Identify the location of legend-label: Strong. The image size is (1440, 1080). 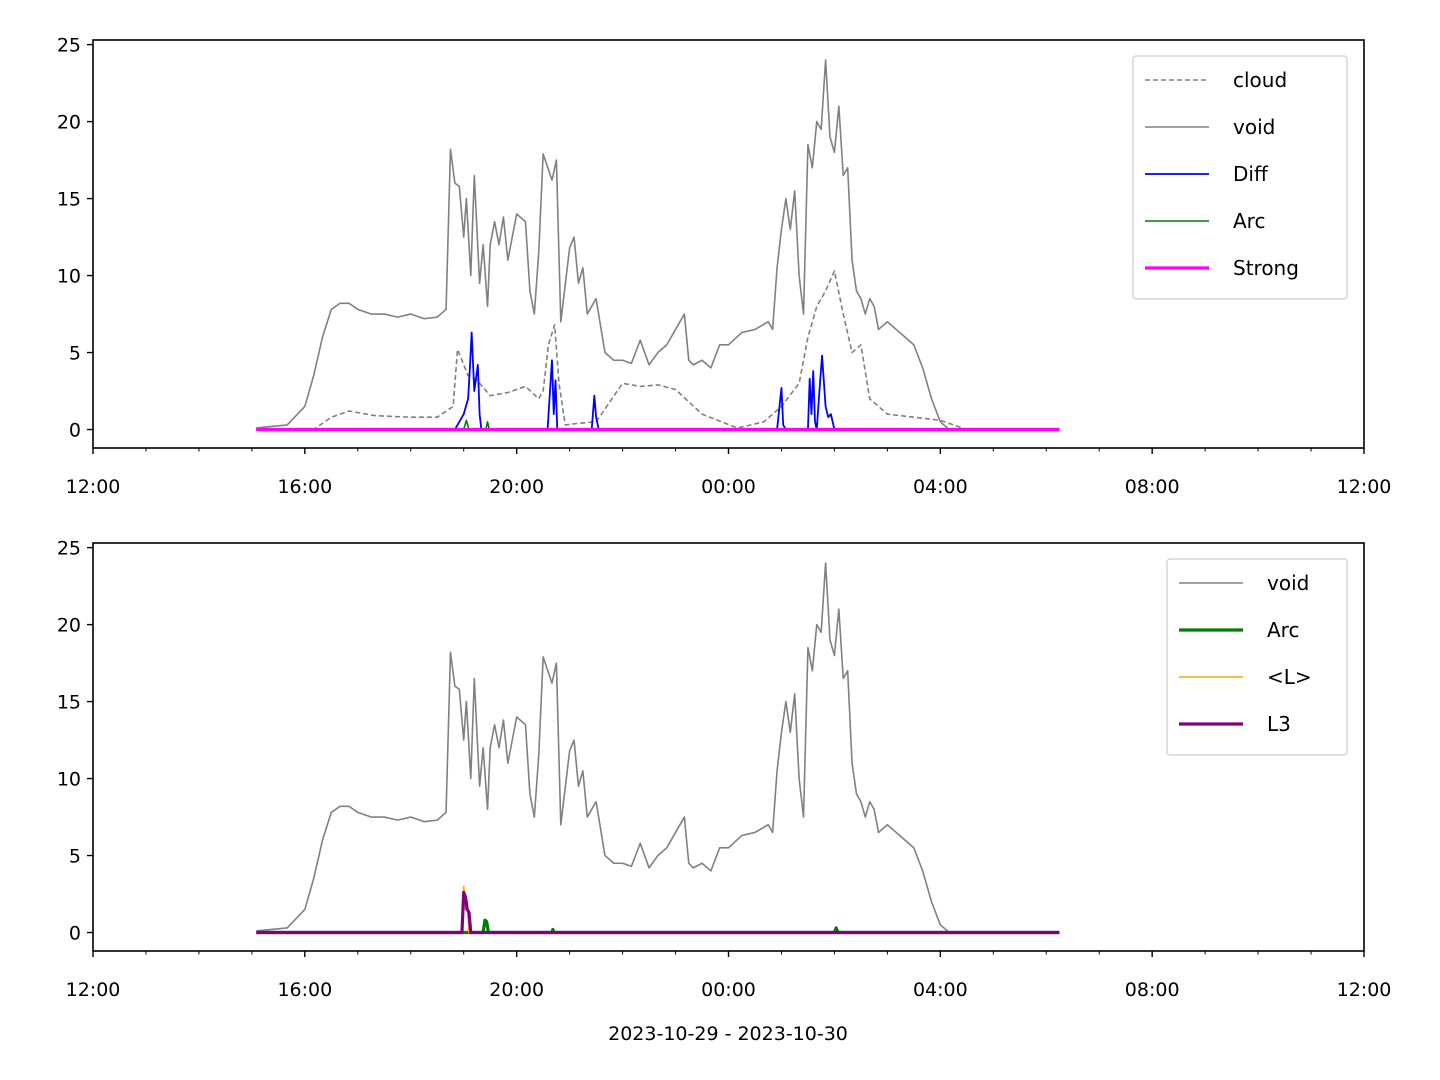
(1266, 268).